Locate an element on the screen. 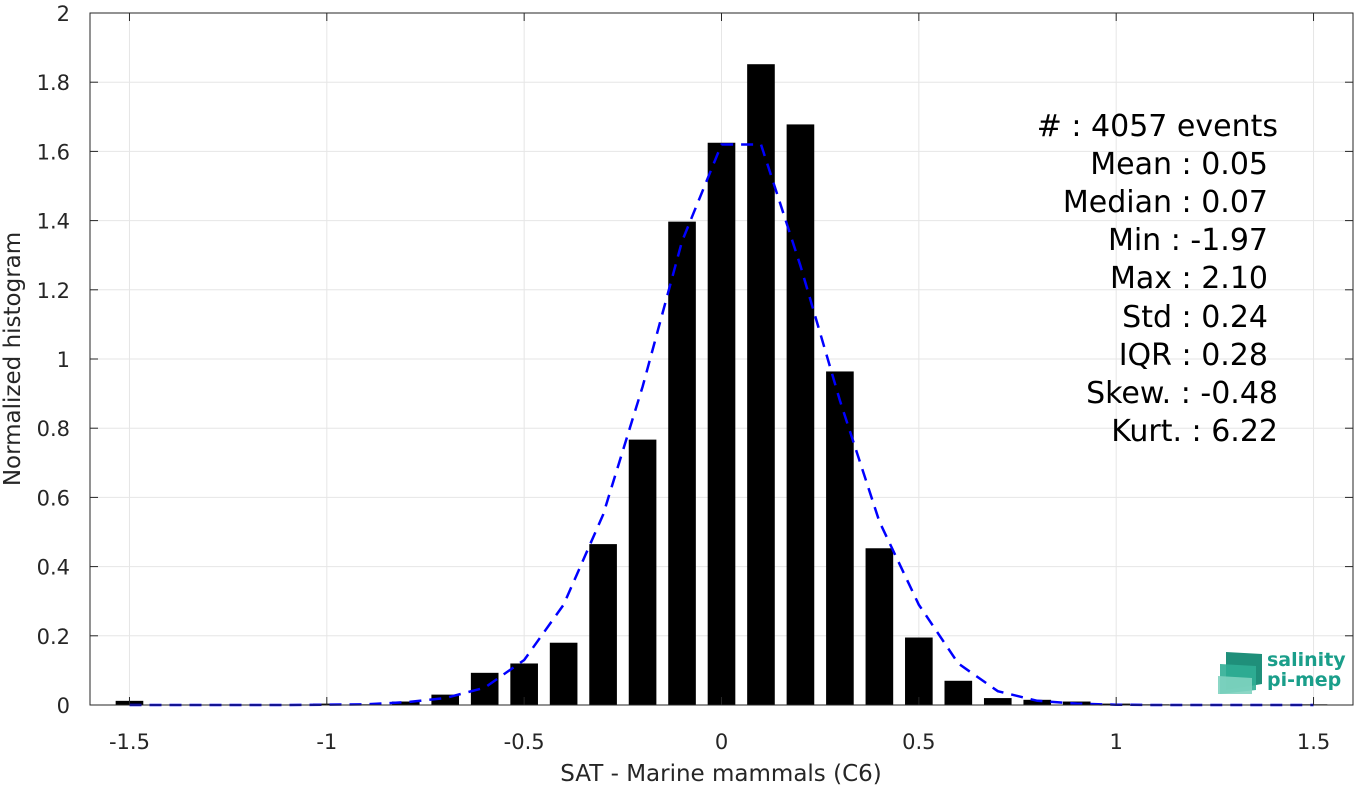 The image size is (1367, 785). y-tick-label: 1.4 is located at coordinates (53, 222).